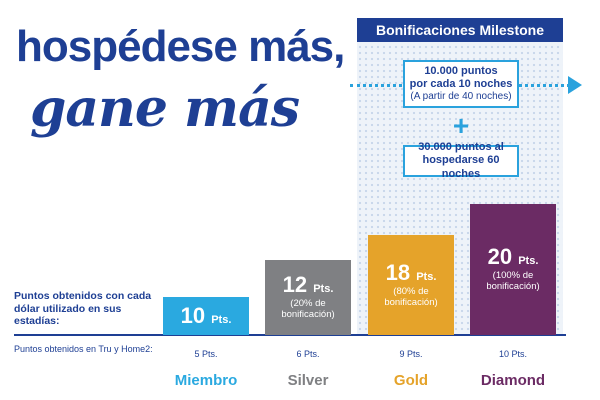 The width and height of the screenshot is (600, 400). Describe the element at coordinates (411, 380) in the screenshot. I see `tier-gold: Gold` at that location.